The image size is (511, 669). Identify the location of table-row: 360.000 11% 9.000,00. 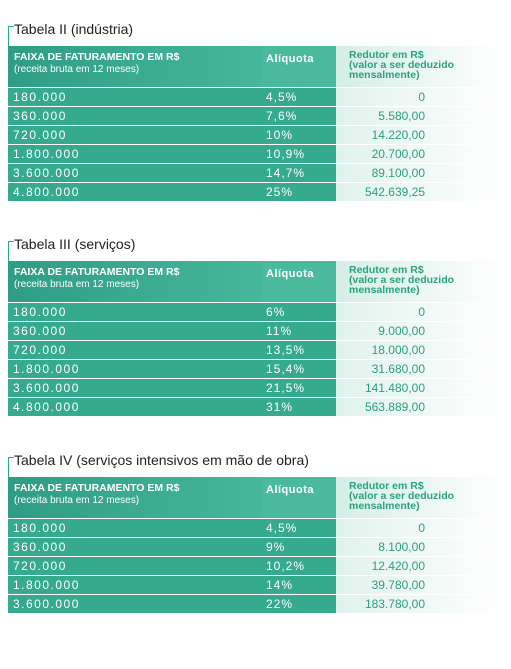
(255, 330).